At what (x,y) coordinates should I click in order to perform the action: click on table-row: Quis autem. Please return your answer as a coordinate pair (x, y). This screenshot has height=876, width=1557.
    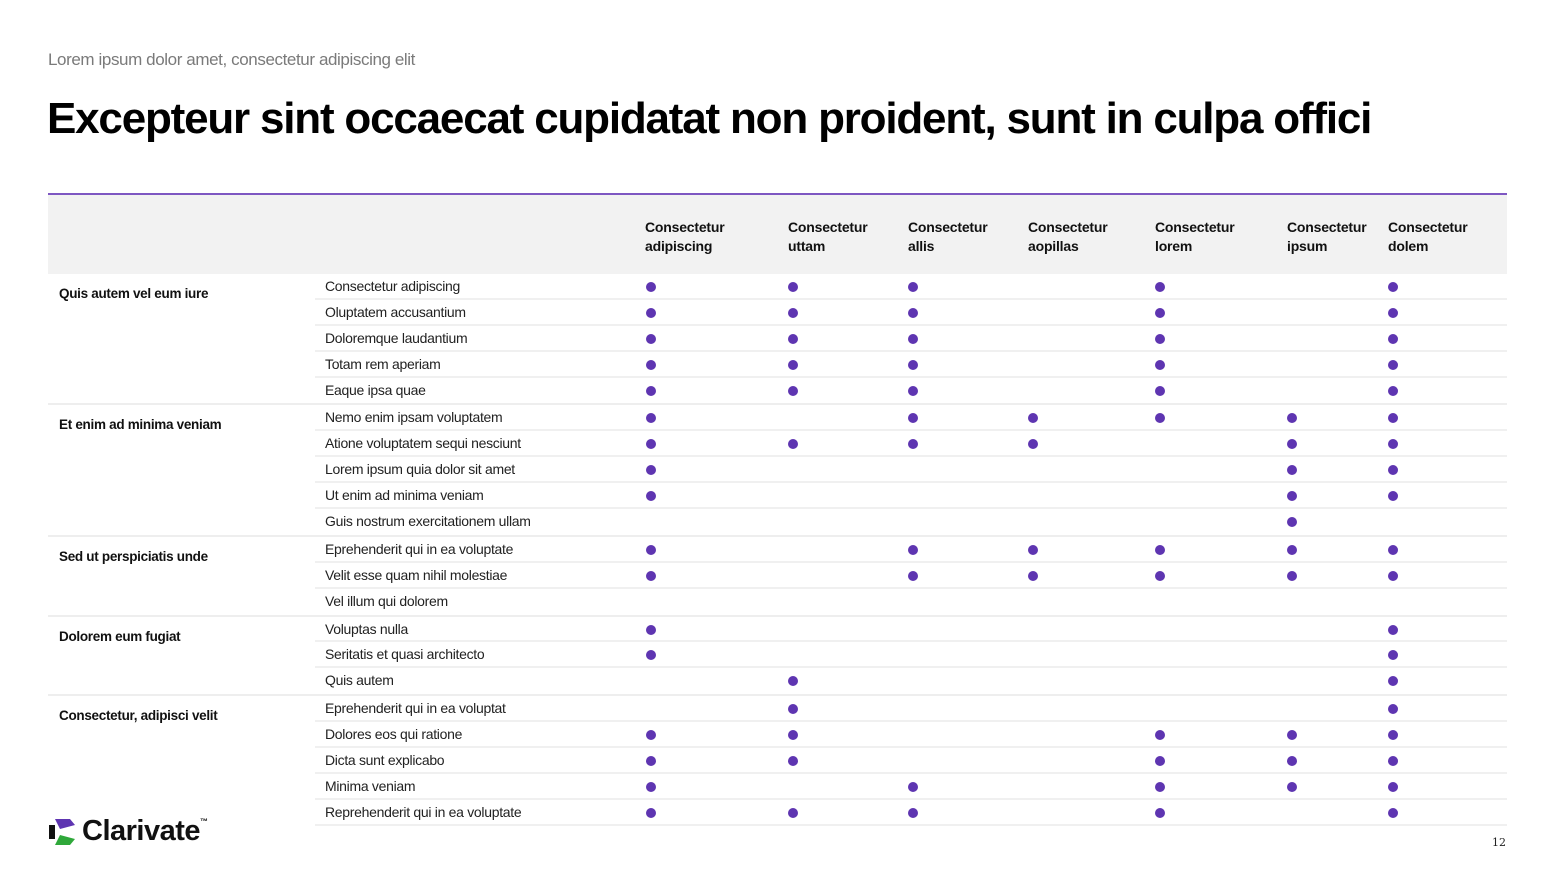
    Looking at the image, I should click on (911, 681).